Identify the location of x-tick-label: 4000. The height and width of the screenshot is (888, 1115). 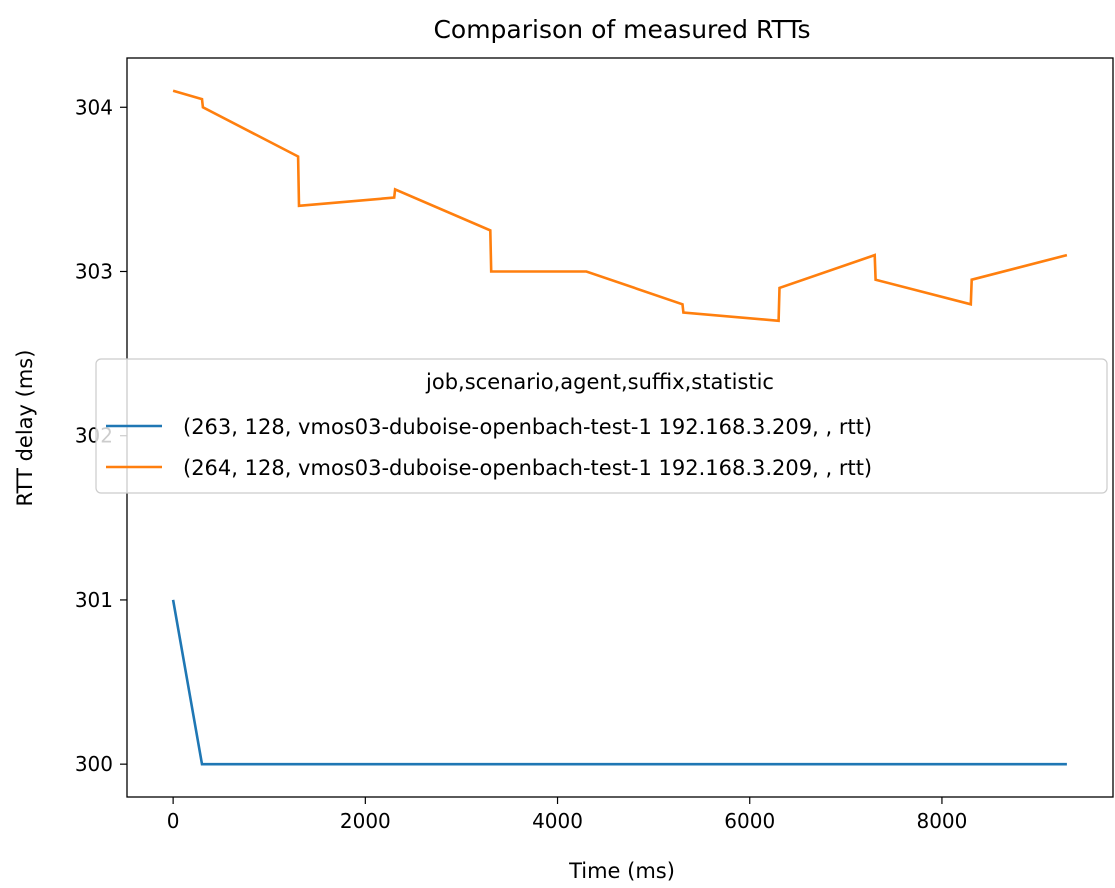
(557, 821).